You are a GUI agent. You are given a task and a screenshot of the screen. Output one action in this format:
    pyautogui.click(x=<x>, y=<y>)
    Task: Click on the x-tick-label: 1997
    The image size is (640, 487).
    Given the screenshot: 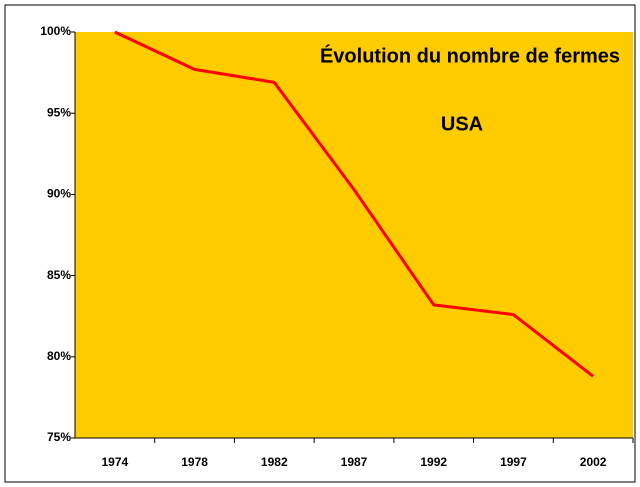 What is the action you would take?
    pyautogui.click(x=513, y=462)
    